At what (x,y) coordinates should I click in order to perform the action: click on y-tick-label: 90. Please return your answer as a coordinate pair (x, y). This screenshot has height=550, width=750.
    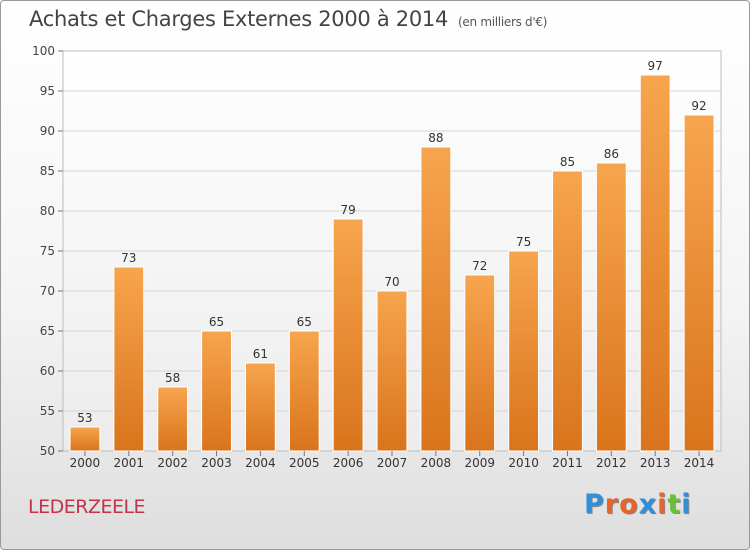
    Looking at the image, I should click on (47, 131).